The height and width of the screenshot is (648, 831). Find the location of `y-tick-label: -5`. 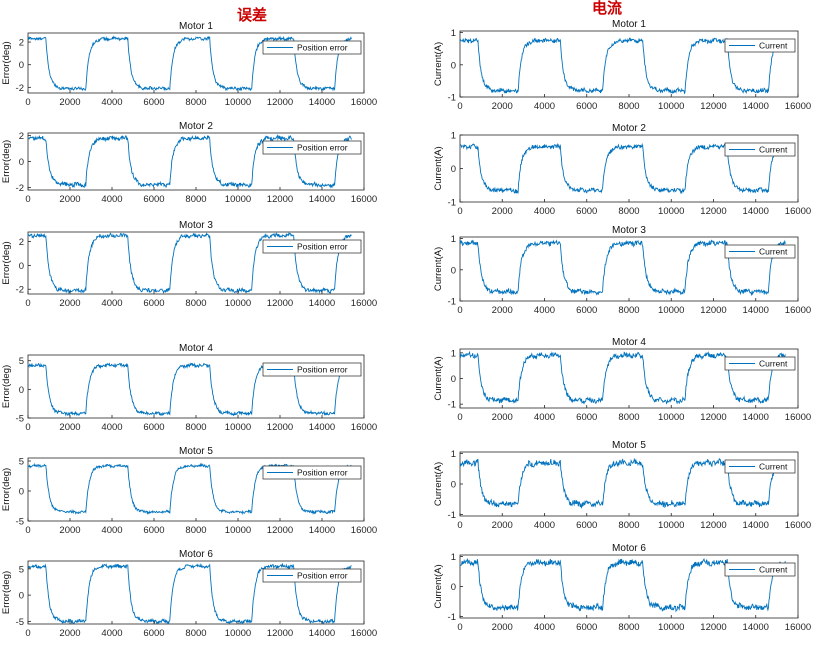

y-tick-label: -5 is located at coordinates (20, 622).